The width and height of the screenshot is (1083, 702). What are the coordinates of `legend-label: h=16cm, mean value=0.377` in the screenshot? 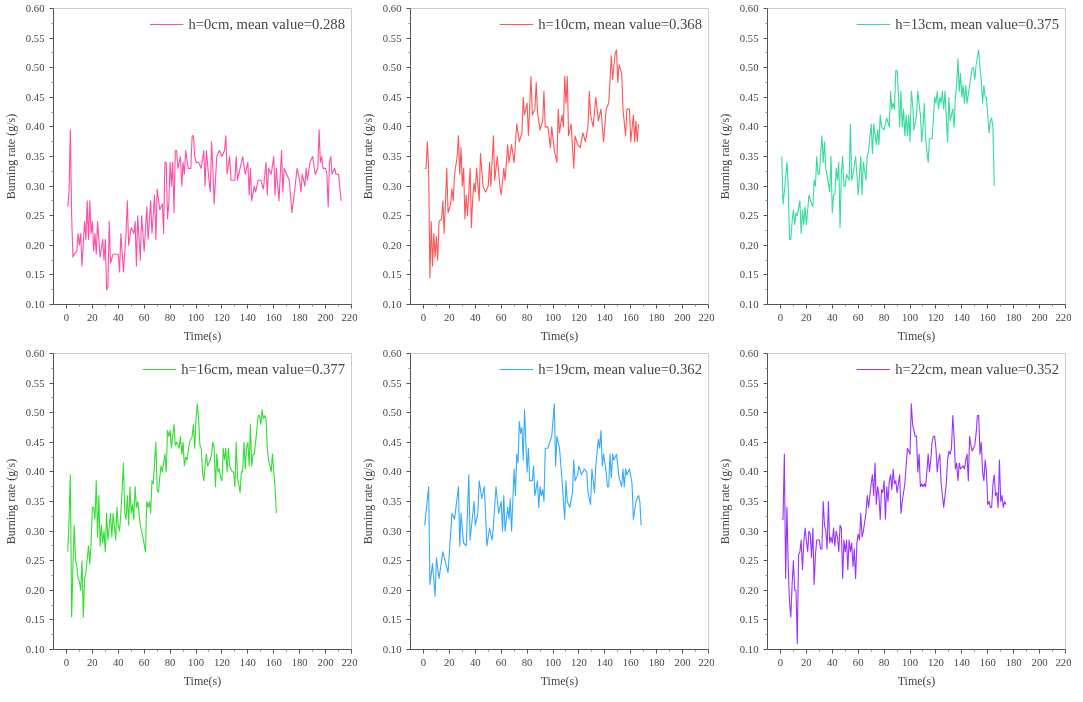 It's located at (263, 369).